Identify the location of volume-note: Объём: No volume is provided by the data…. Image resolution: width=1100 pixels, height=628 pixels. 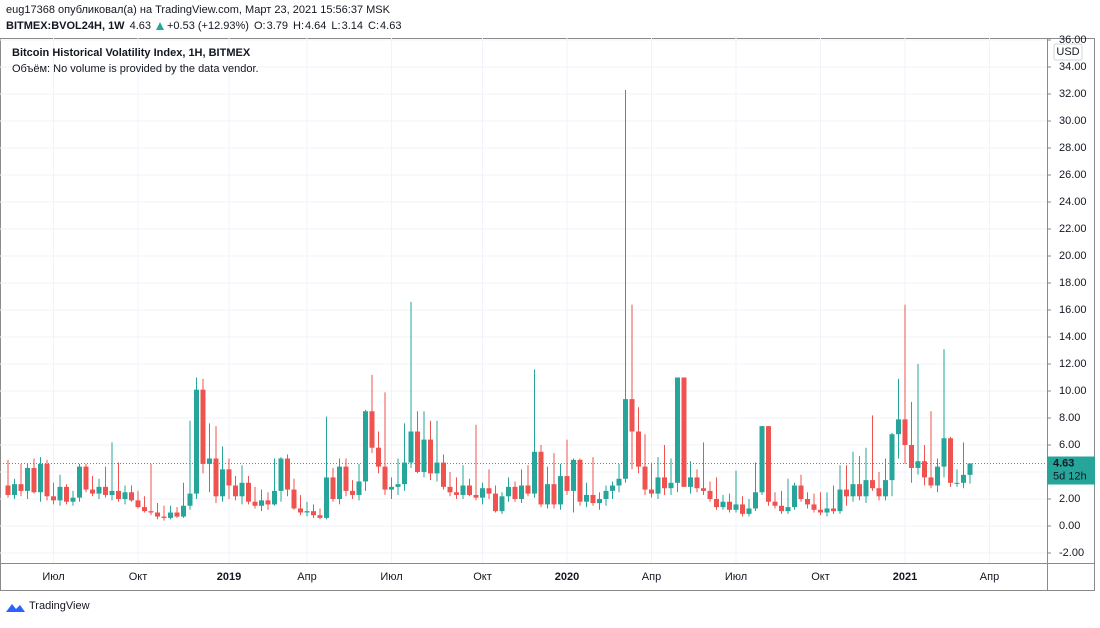
(135, 69).